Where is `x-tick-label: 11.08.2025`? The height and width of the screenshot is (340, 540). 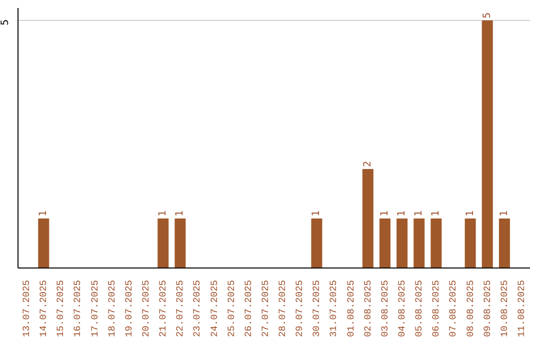
x-tick-label: 11.08.2025 is located at coordinates (521, 309).